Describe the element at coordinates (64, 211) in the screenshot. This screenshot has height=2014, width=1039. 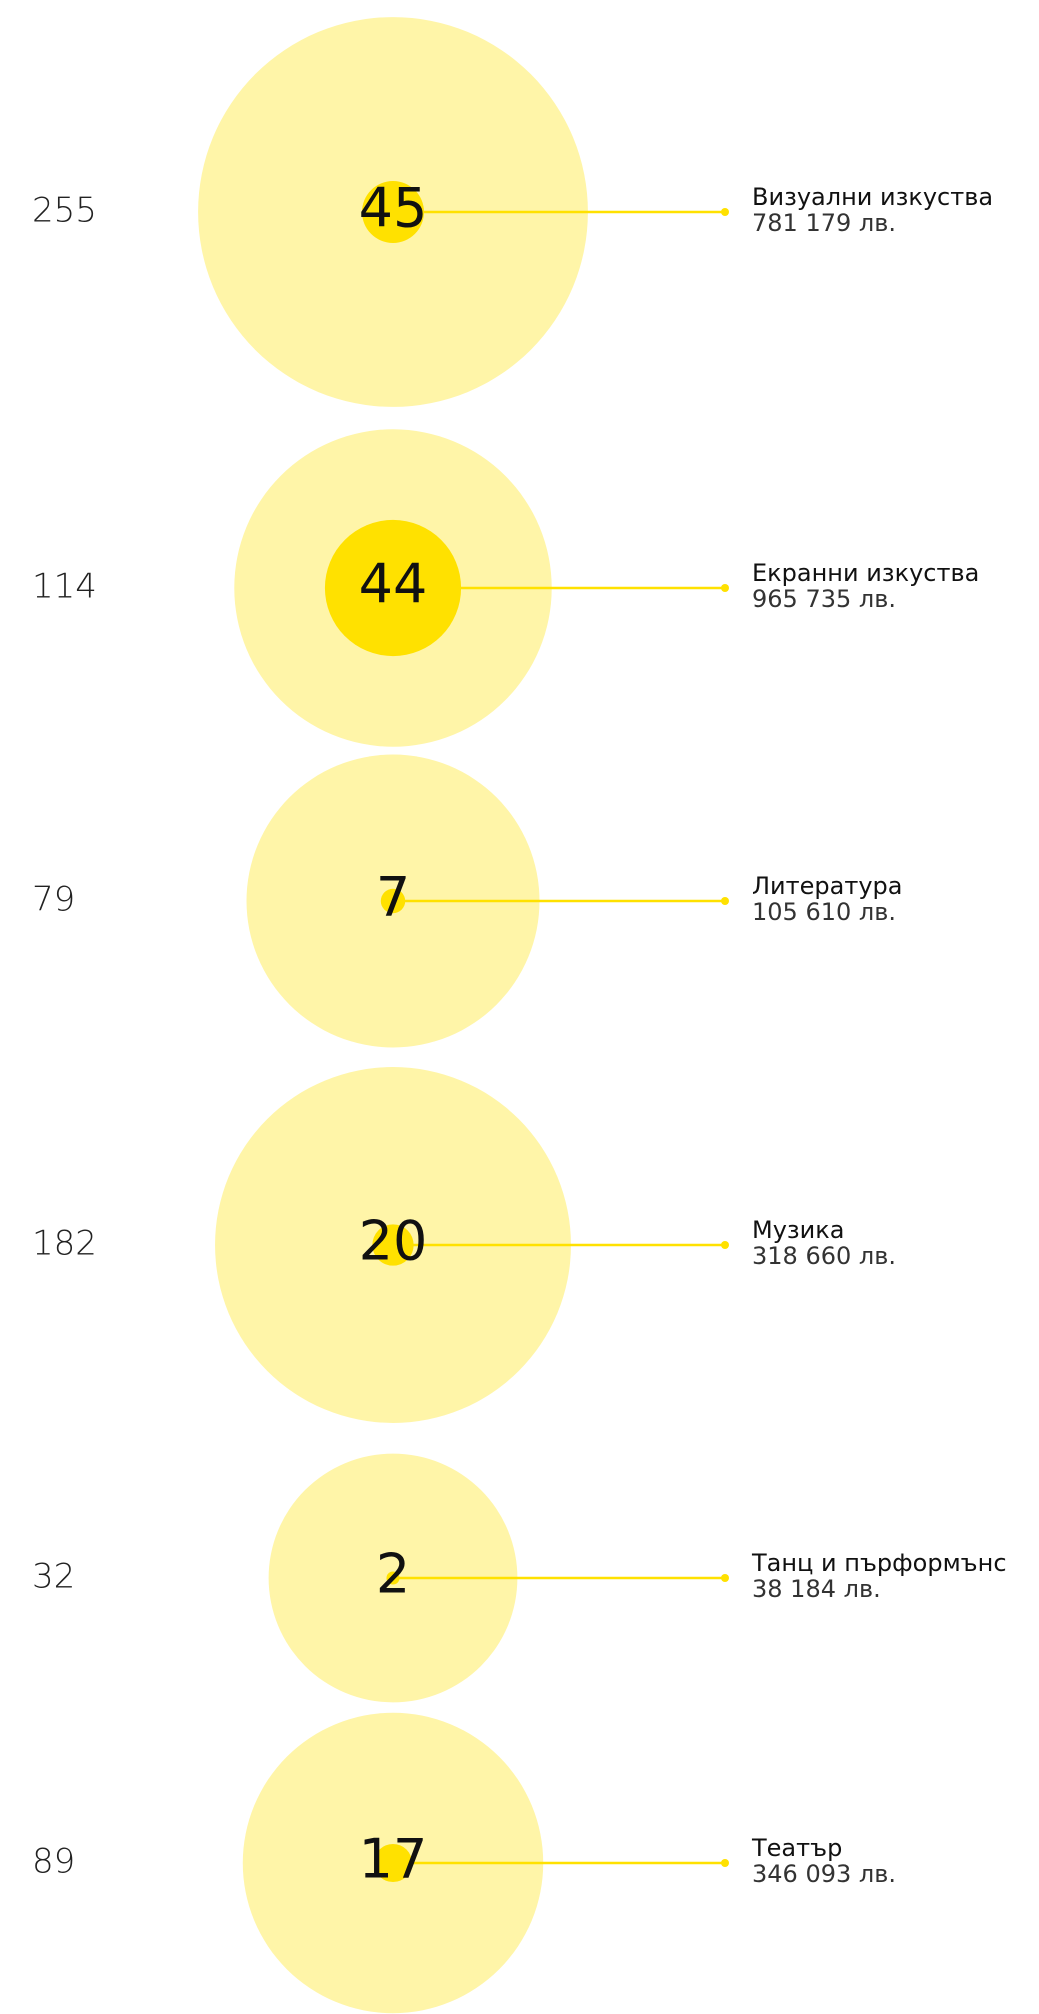
I see `applications-label: 255` at that location.